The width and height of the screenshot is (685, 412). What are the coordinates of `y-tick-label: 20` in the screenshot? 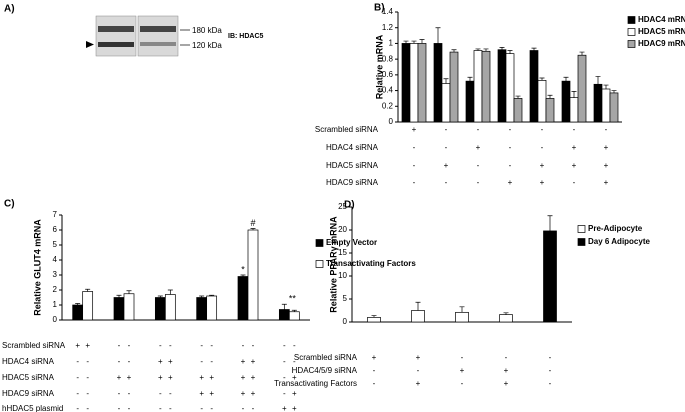 It's located at (342, 229).